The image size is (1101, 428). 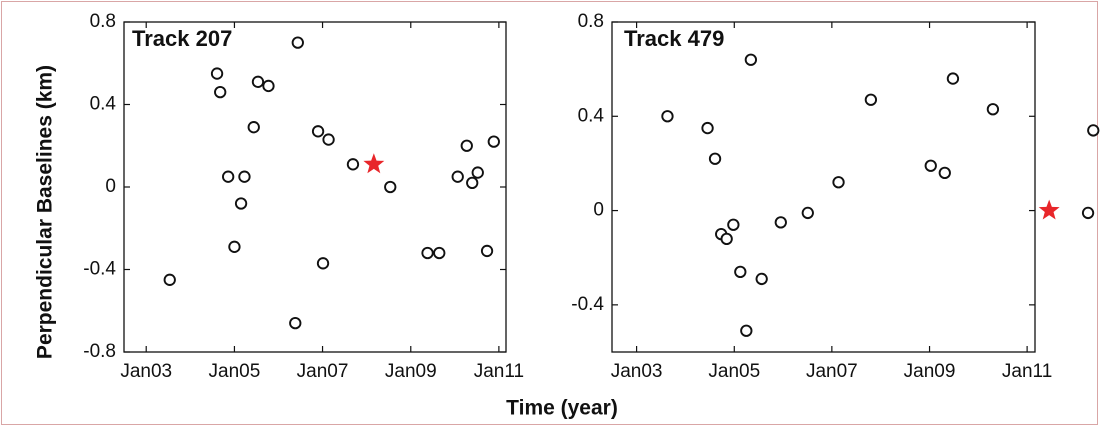 What do you see at coordinates (45, 212) in the screenshot?
I see `y-axis-label: Perpendicular Baselines (km)` at bounding box center [45, 212].